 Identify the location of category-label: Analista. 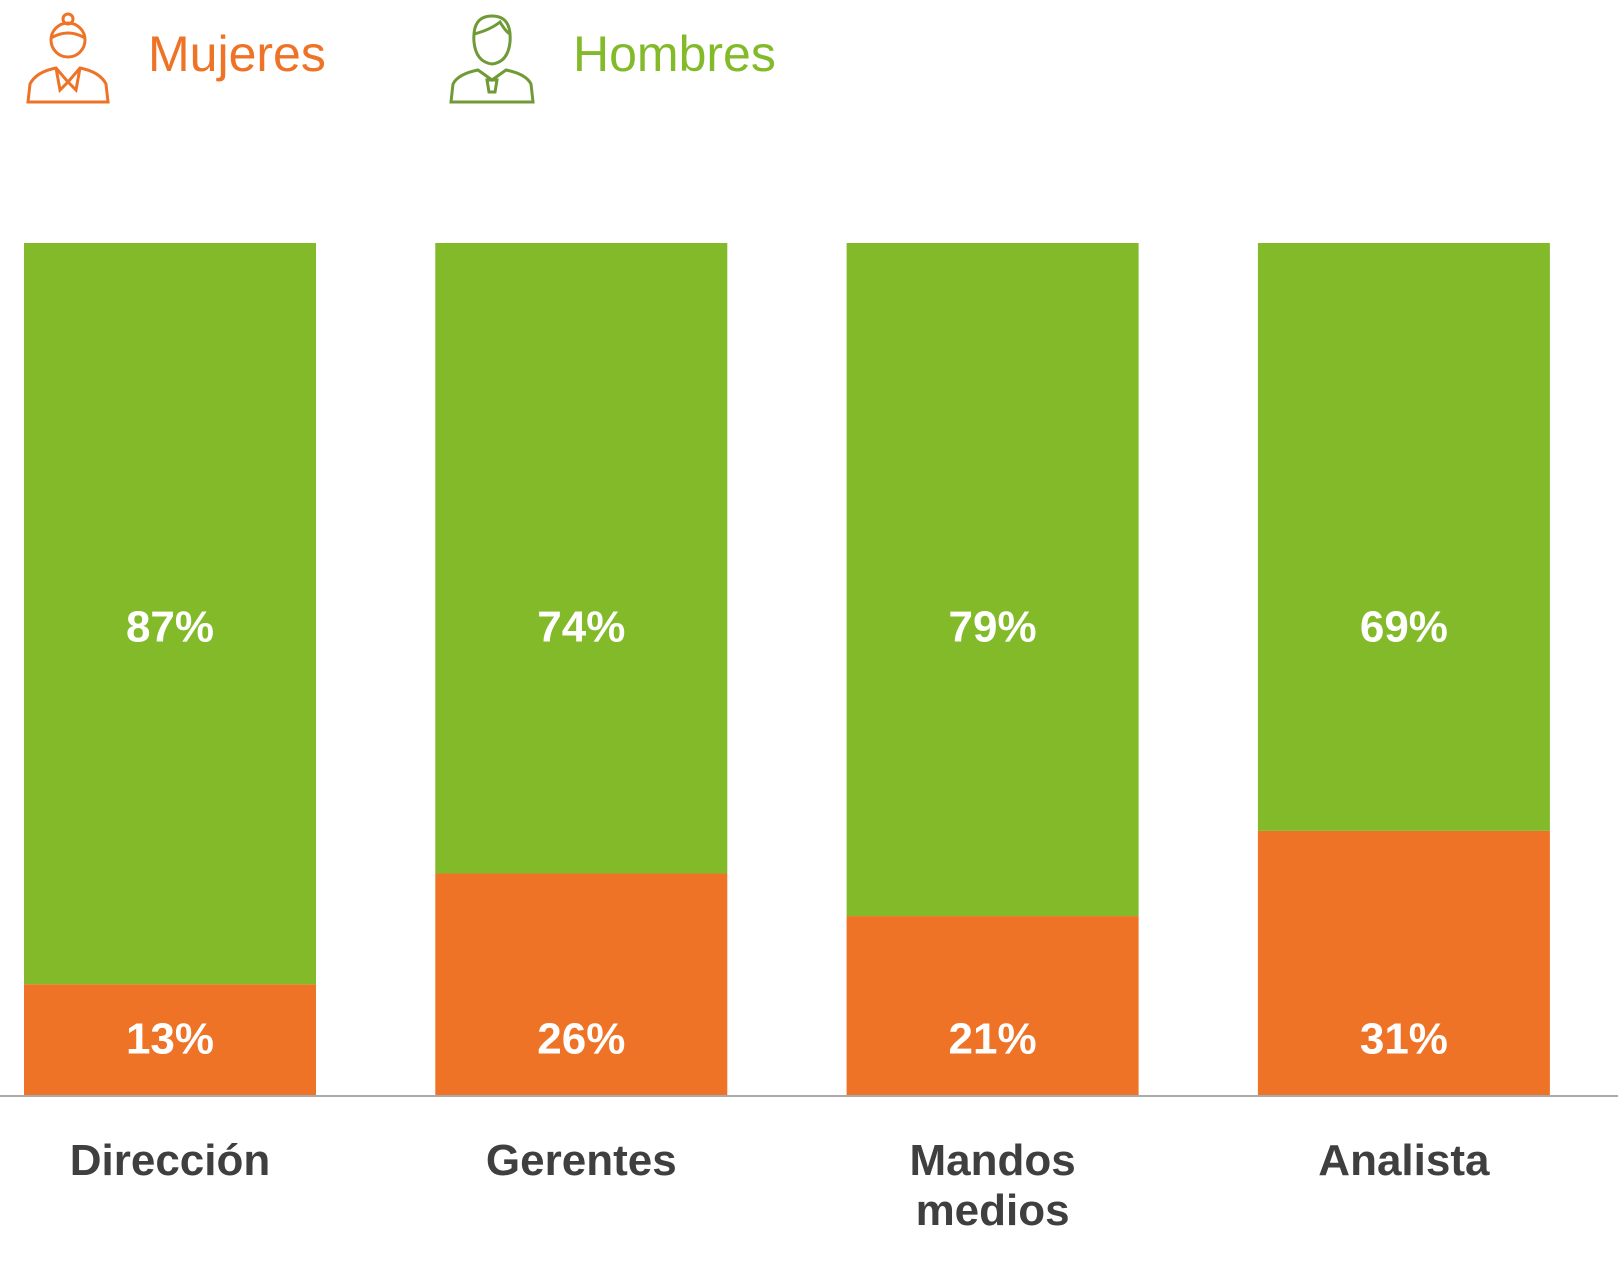
(1404, 1160).